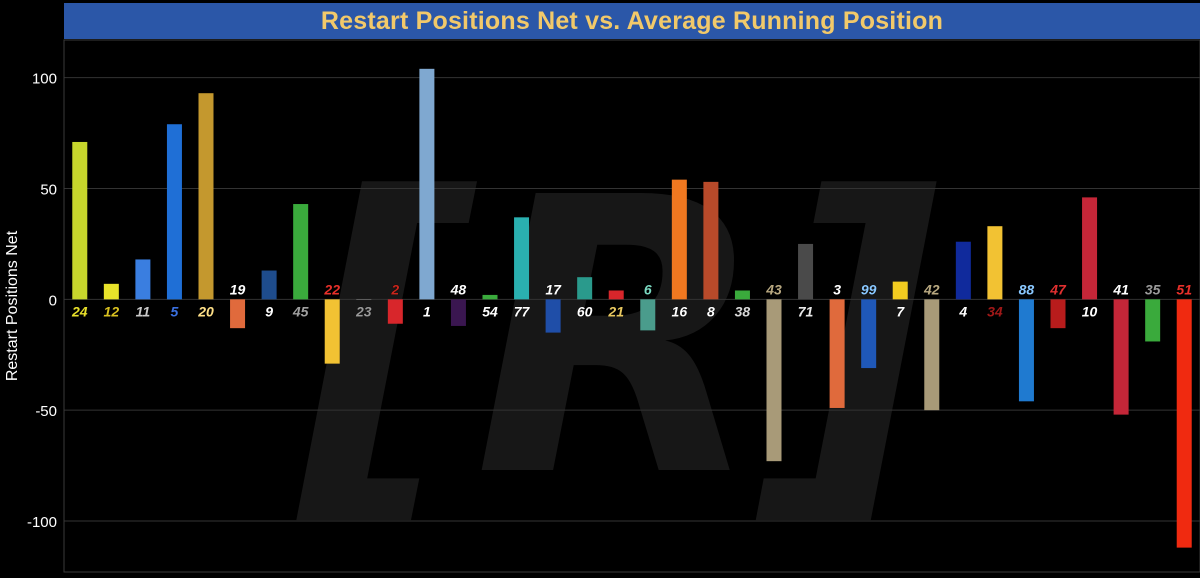 The height and width of the screenshot is (578, 1200). Describe the element at coordinates (53, 300) in the screenshot. I see `y-tick-label: 0` at that location.